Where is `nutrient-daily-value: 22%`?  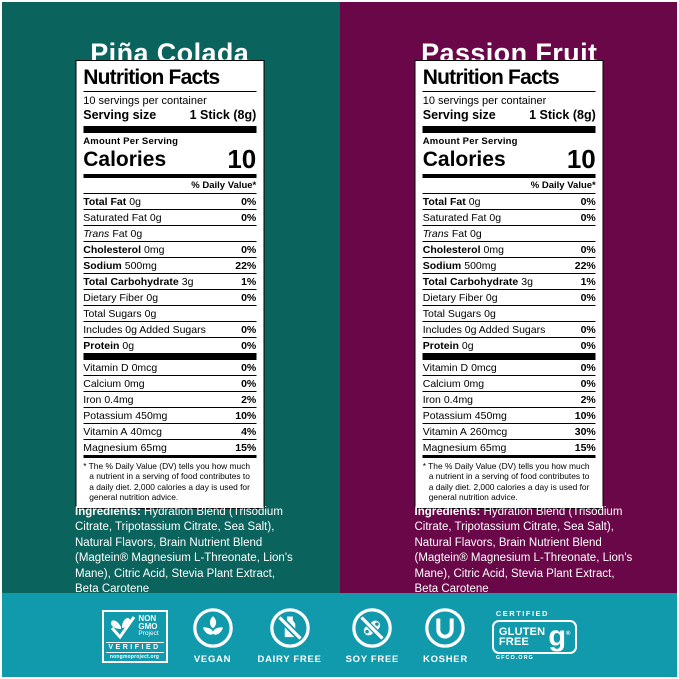
nutrient-daily-value: 22% is located at coordinates (585, 265).